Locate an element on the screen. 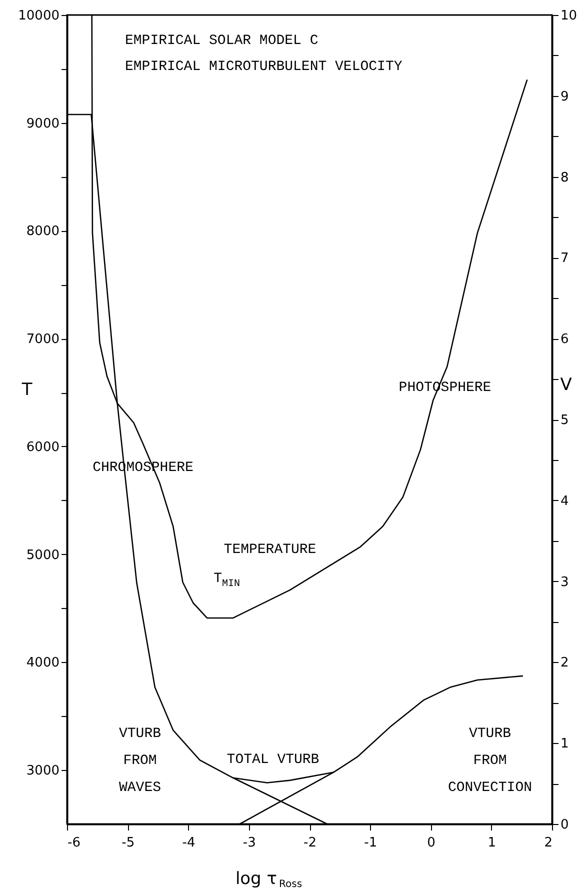 The height and width of the screenshot is (894, 580). y-tick-label: 7000 is located at coordinates (43, 340).